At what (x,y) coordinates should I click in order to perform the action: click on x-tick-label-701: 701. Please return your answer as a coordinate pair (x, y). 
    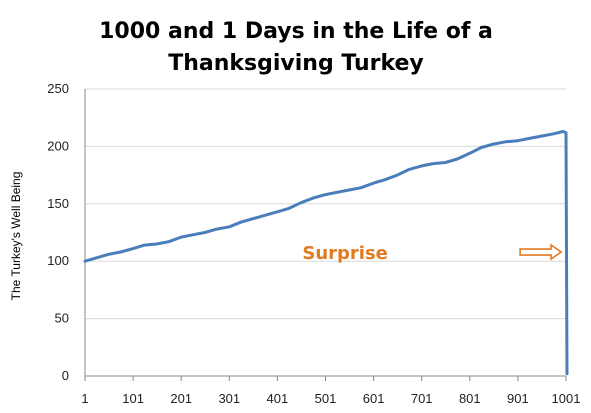
    Looking at the image, I should click on (422, 398).